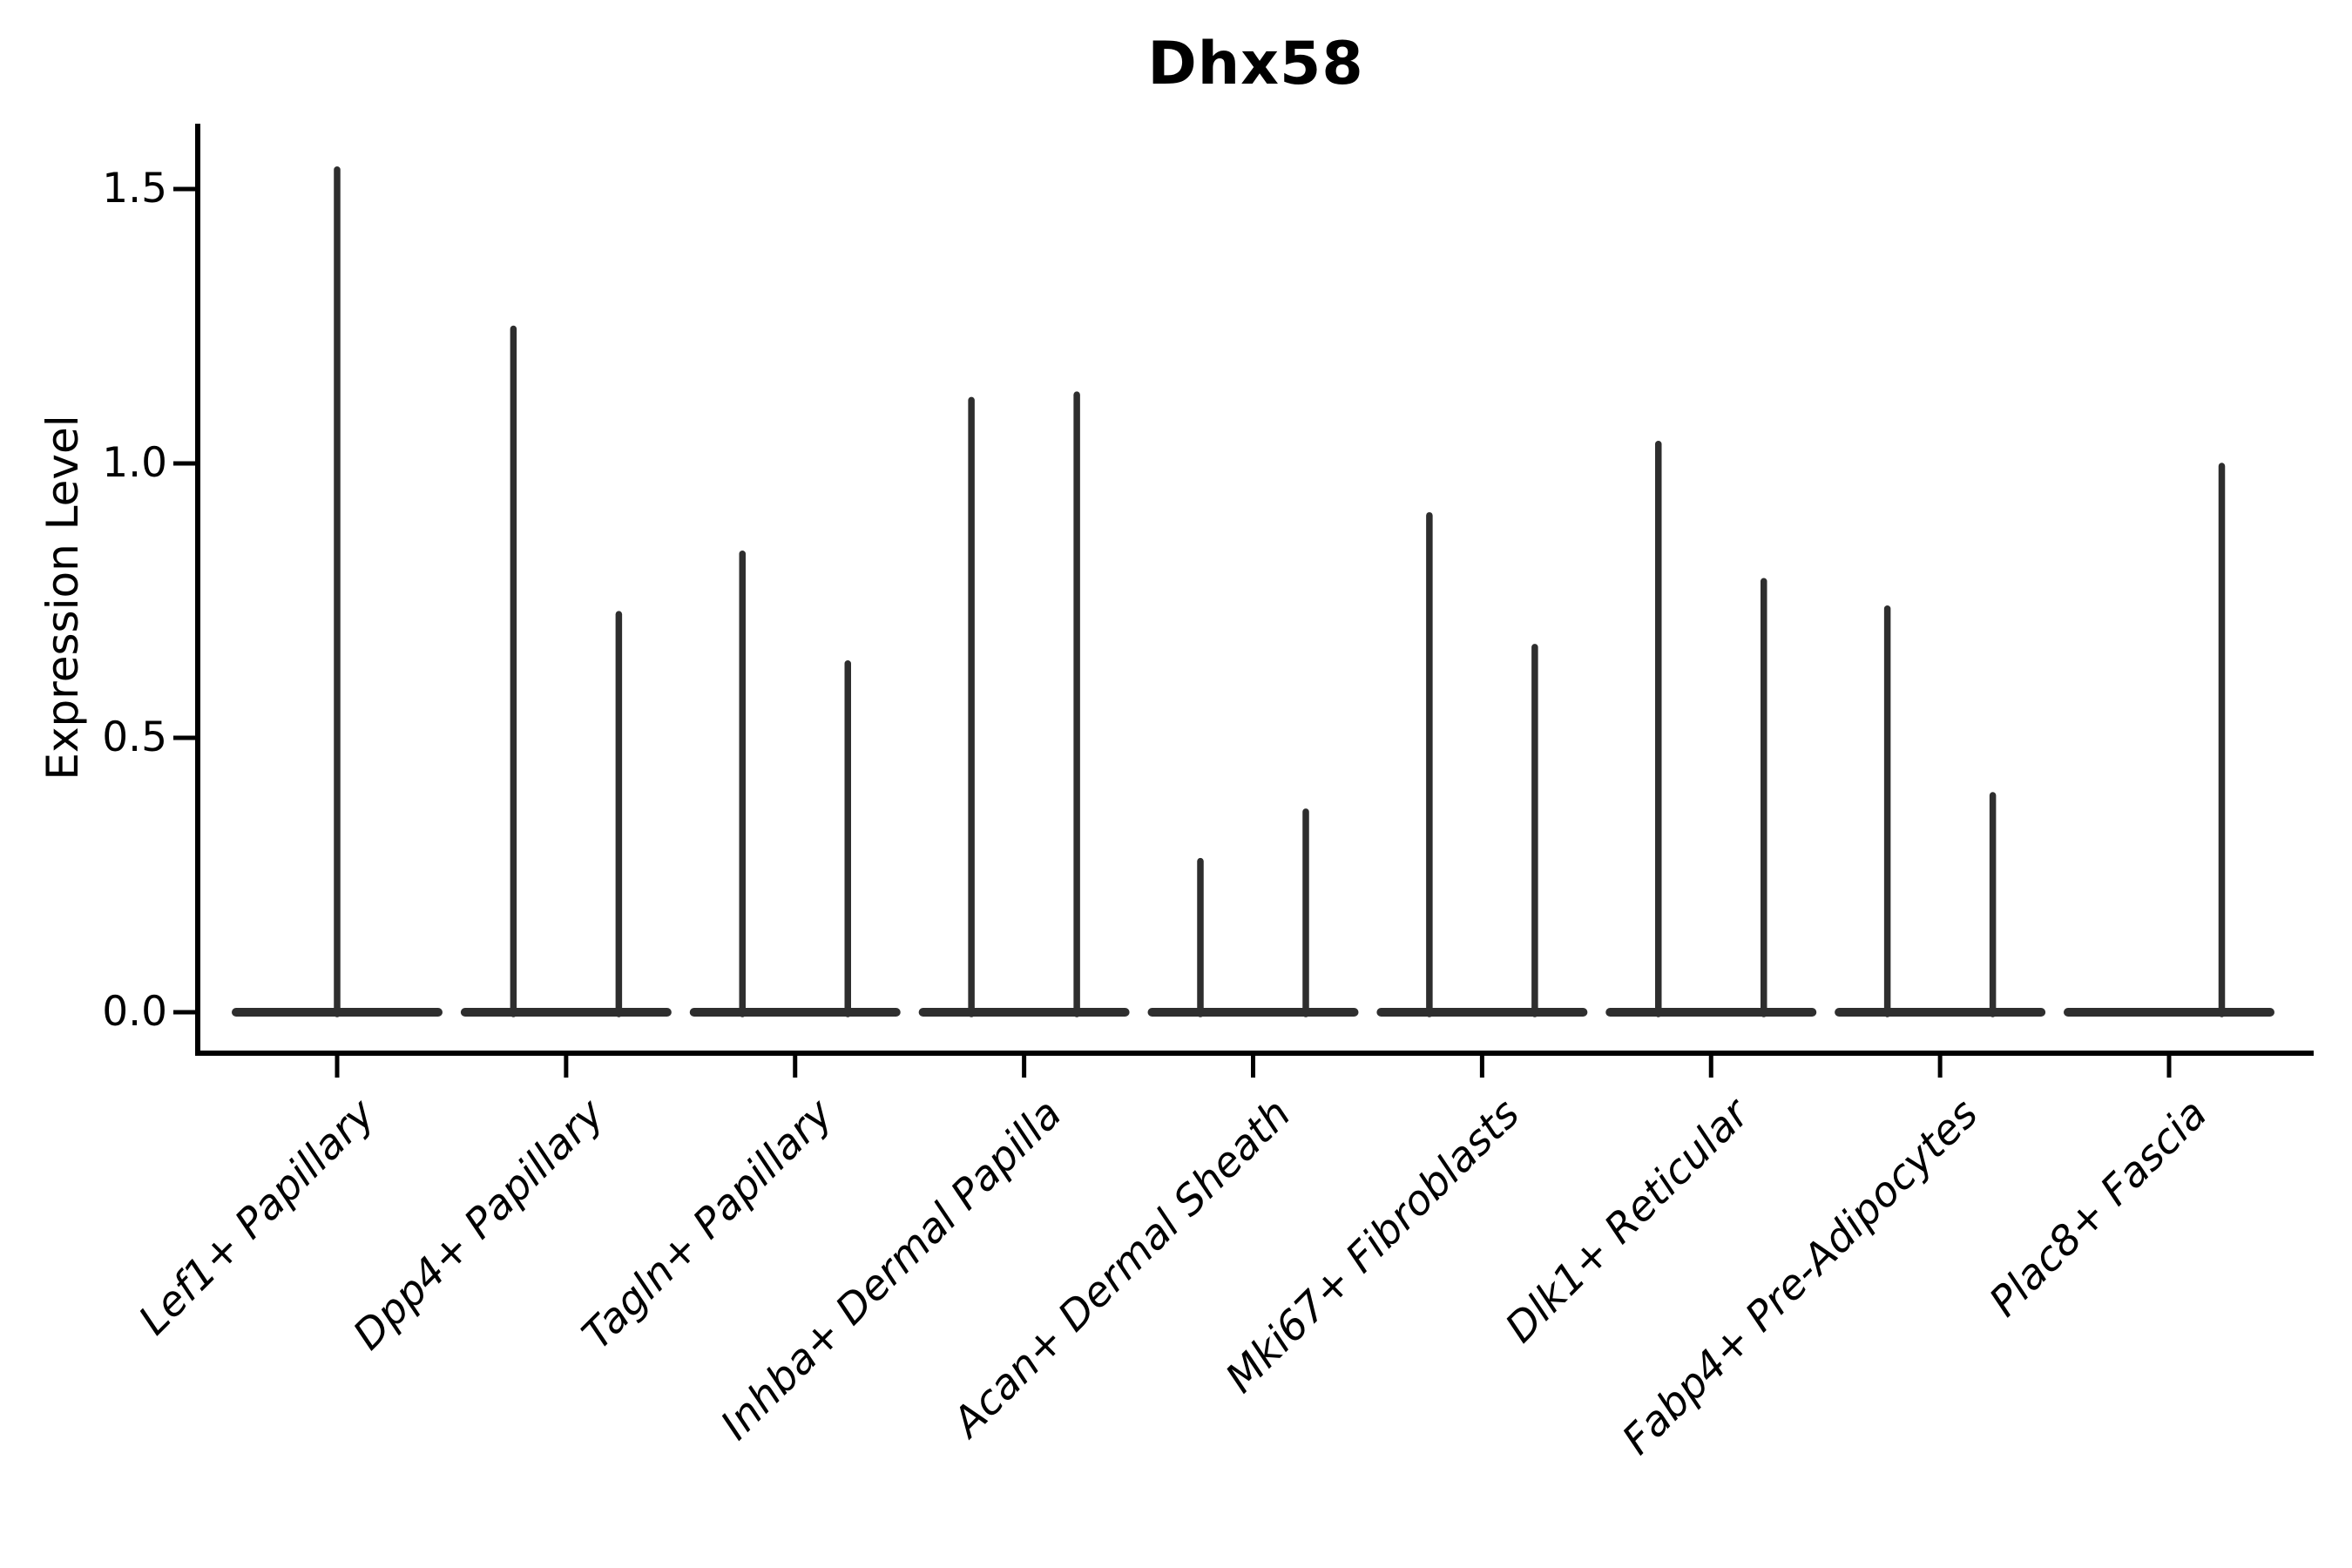 This screenshot has height=1568, width=2352. I want to click on y-tick-label: 0.5, so click(134, 737).